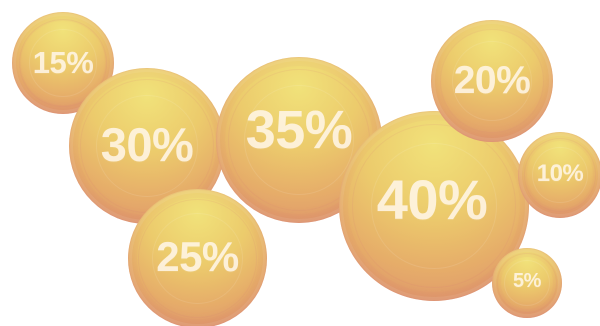 This screenshot has height=326, width=600. I want to click on bubble-5-percent: 5%, so click(527, 283).